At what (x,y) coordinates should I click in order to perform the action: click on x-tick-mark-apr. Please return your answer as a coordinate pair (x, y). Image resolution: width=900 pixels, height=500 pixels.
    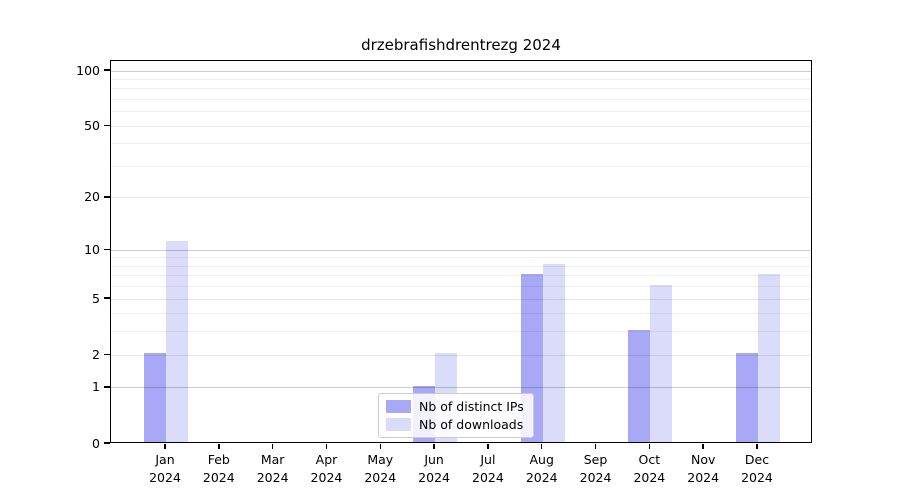
    Looking at the image, I should click on (326, 446).